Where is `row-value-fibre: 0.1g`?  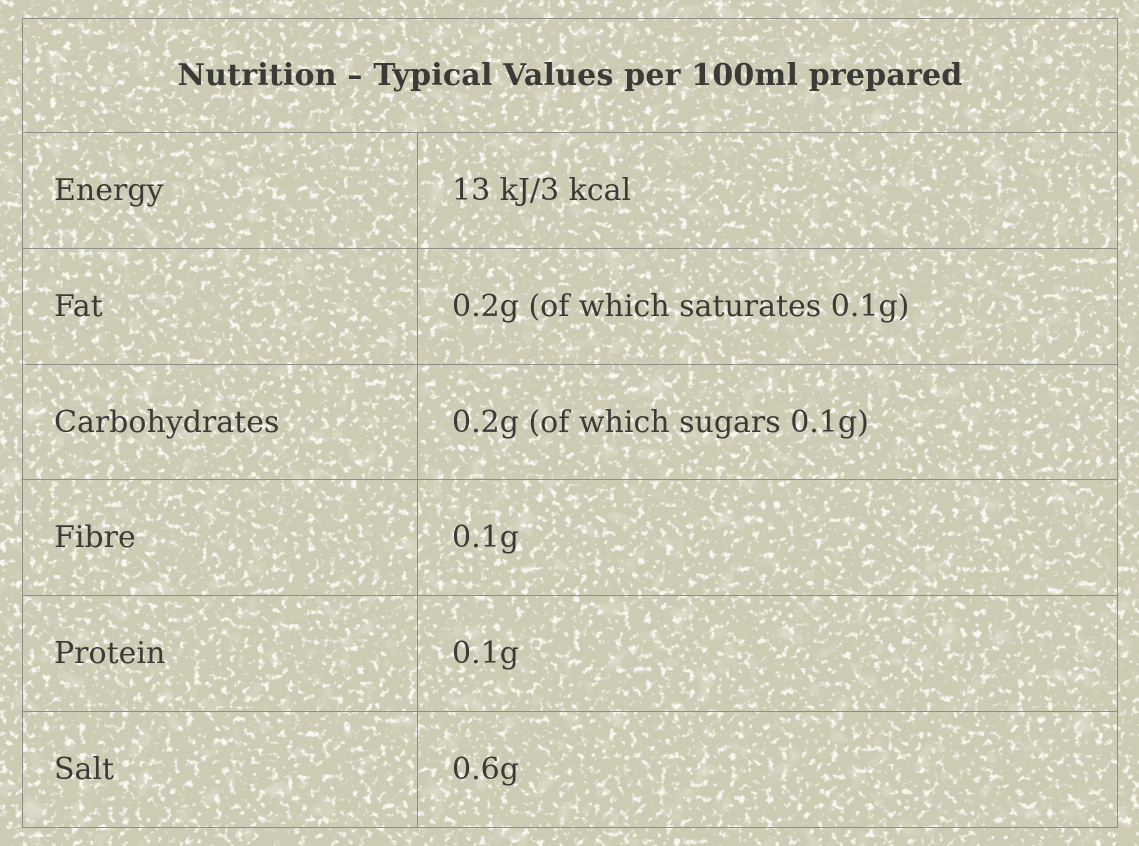
row-value-fibre: 0.1g is located at coordinates (767, 538).